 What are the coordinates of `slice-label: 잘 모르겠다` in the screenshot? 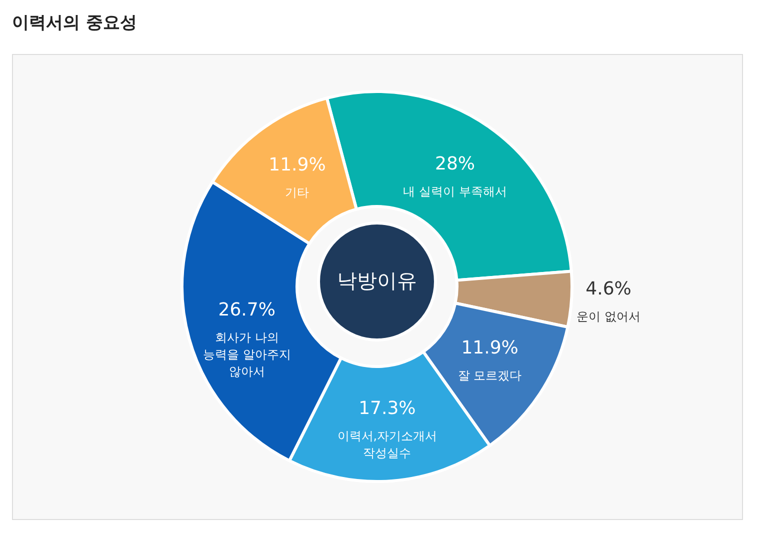 It's located at (490, 375).